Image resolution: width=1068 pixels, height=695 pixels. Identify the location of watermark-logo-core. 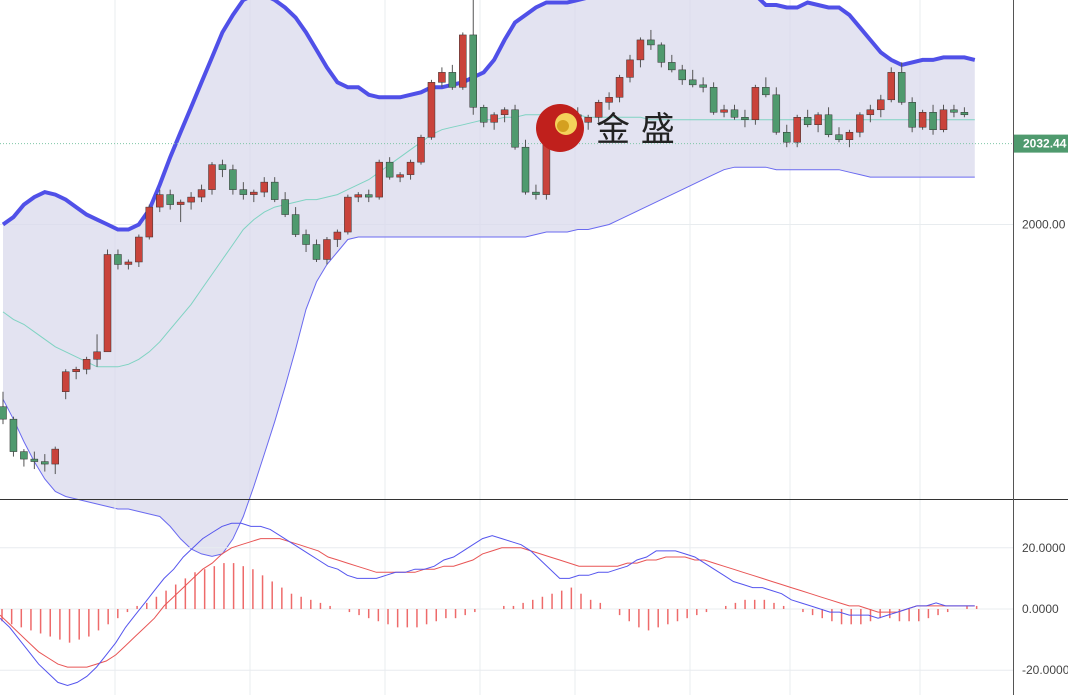
(563, 126).